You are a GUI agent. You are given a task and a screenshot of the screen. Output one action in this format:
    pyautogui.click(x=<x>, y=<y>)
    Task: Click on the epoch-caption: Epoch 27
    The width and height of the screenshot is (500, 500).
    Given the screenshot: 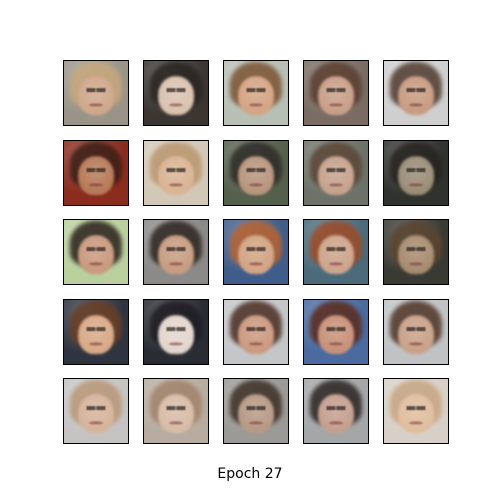 What is the action you would take?
    pyautogui.click(x=250, y=474)
    